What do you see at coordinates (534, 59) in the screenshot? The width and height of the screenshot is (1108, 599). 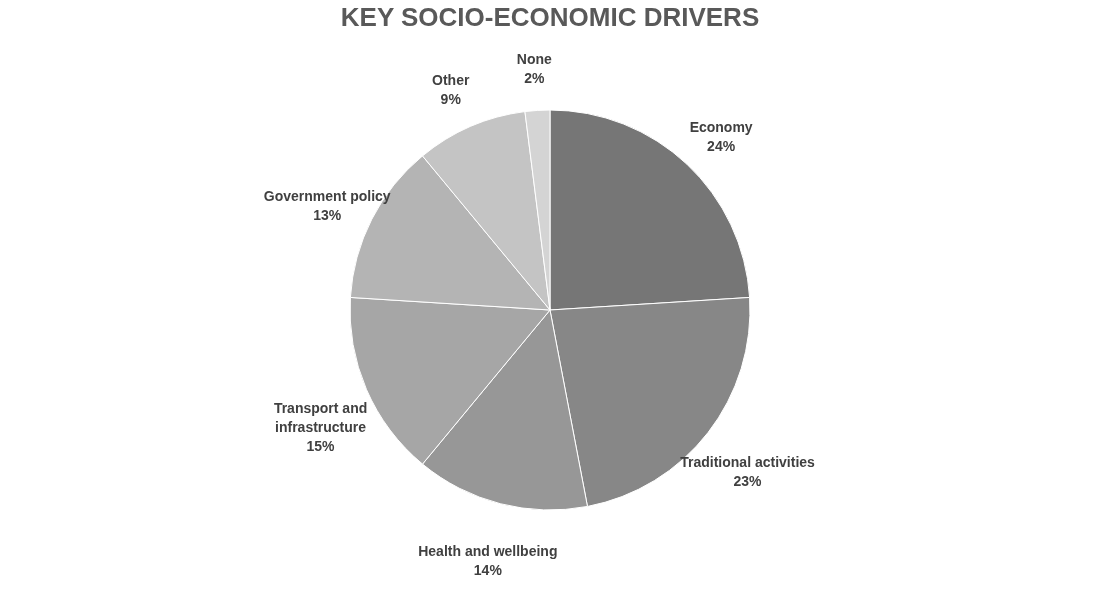 I see `slice-label: None` at bounding box center [534, 59].